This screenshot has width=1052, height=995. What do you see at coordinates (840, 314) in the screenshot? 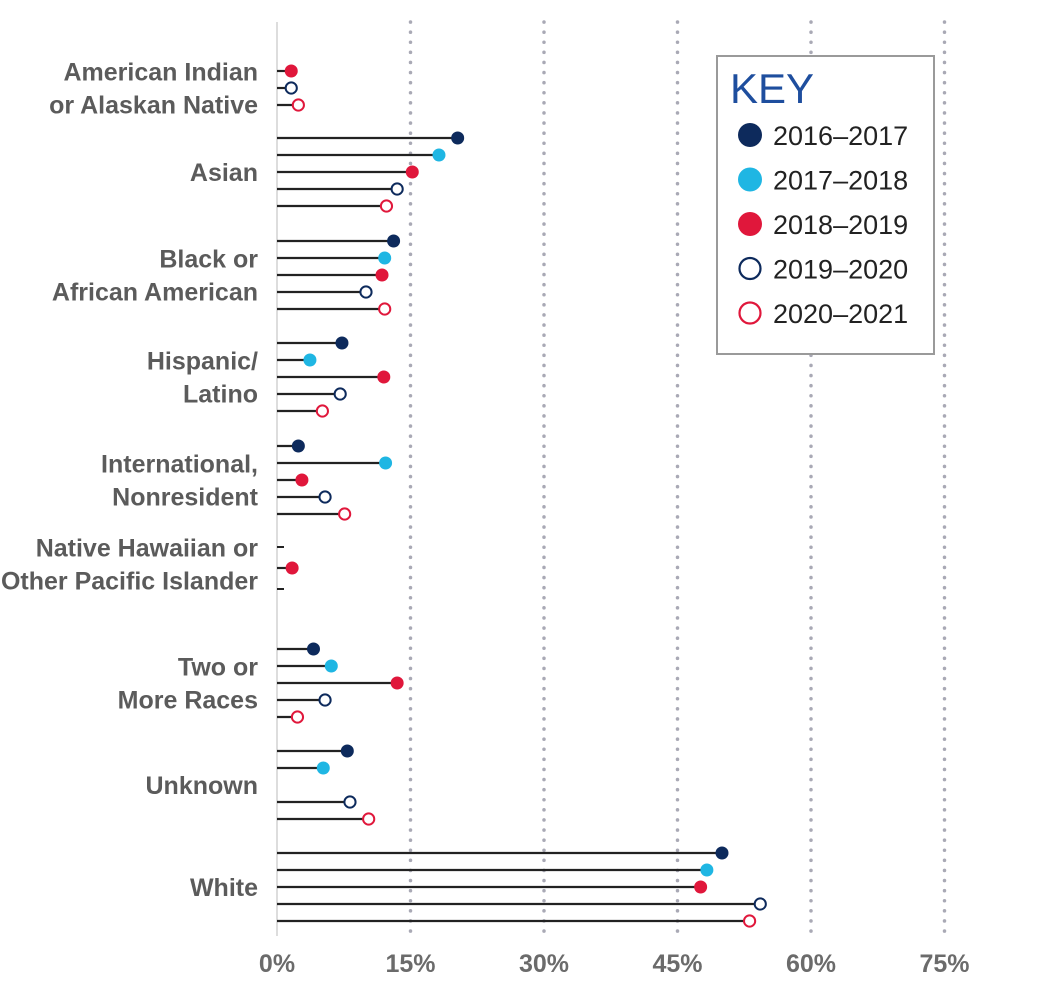
I see `legend-label: 2020–2021` at bounding box center [840, 314].